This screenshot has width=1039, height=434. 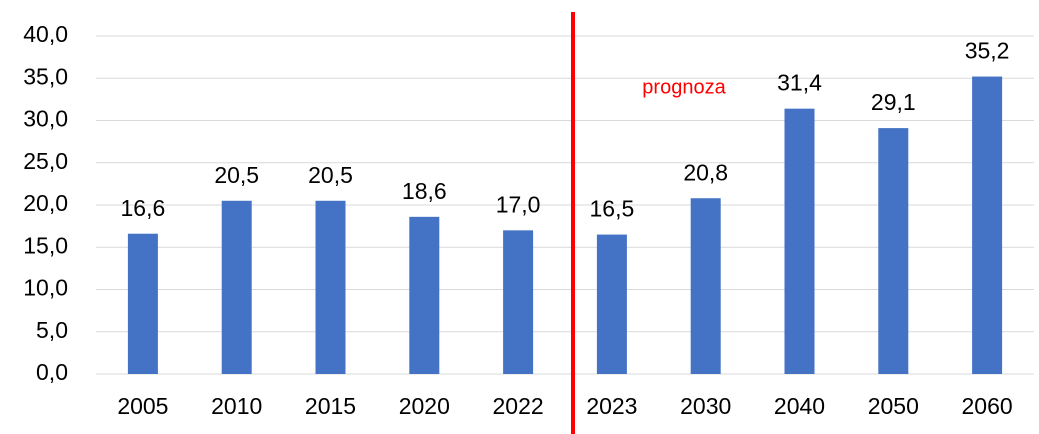 What do you see at coordinates (799, 83) in the screenshot?
I see `value-label: 31,4` at bounding box center [799, 83].